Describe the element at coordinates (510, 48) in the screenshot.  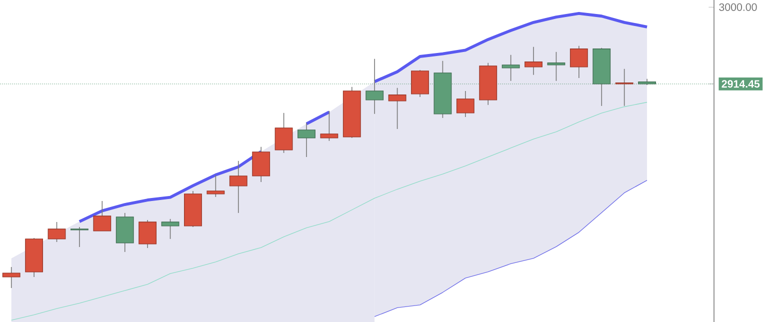
I see `line-series` at that location.